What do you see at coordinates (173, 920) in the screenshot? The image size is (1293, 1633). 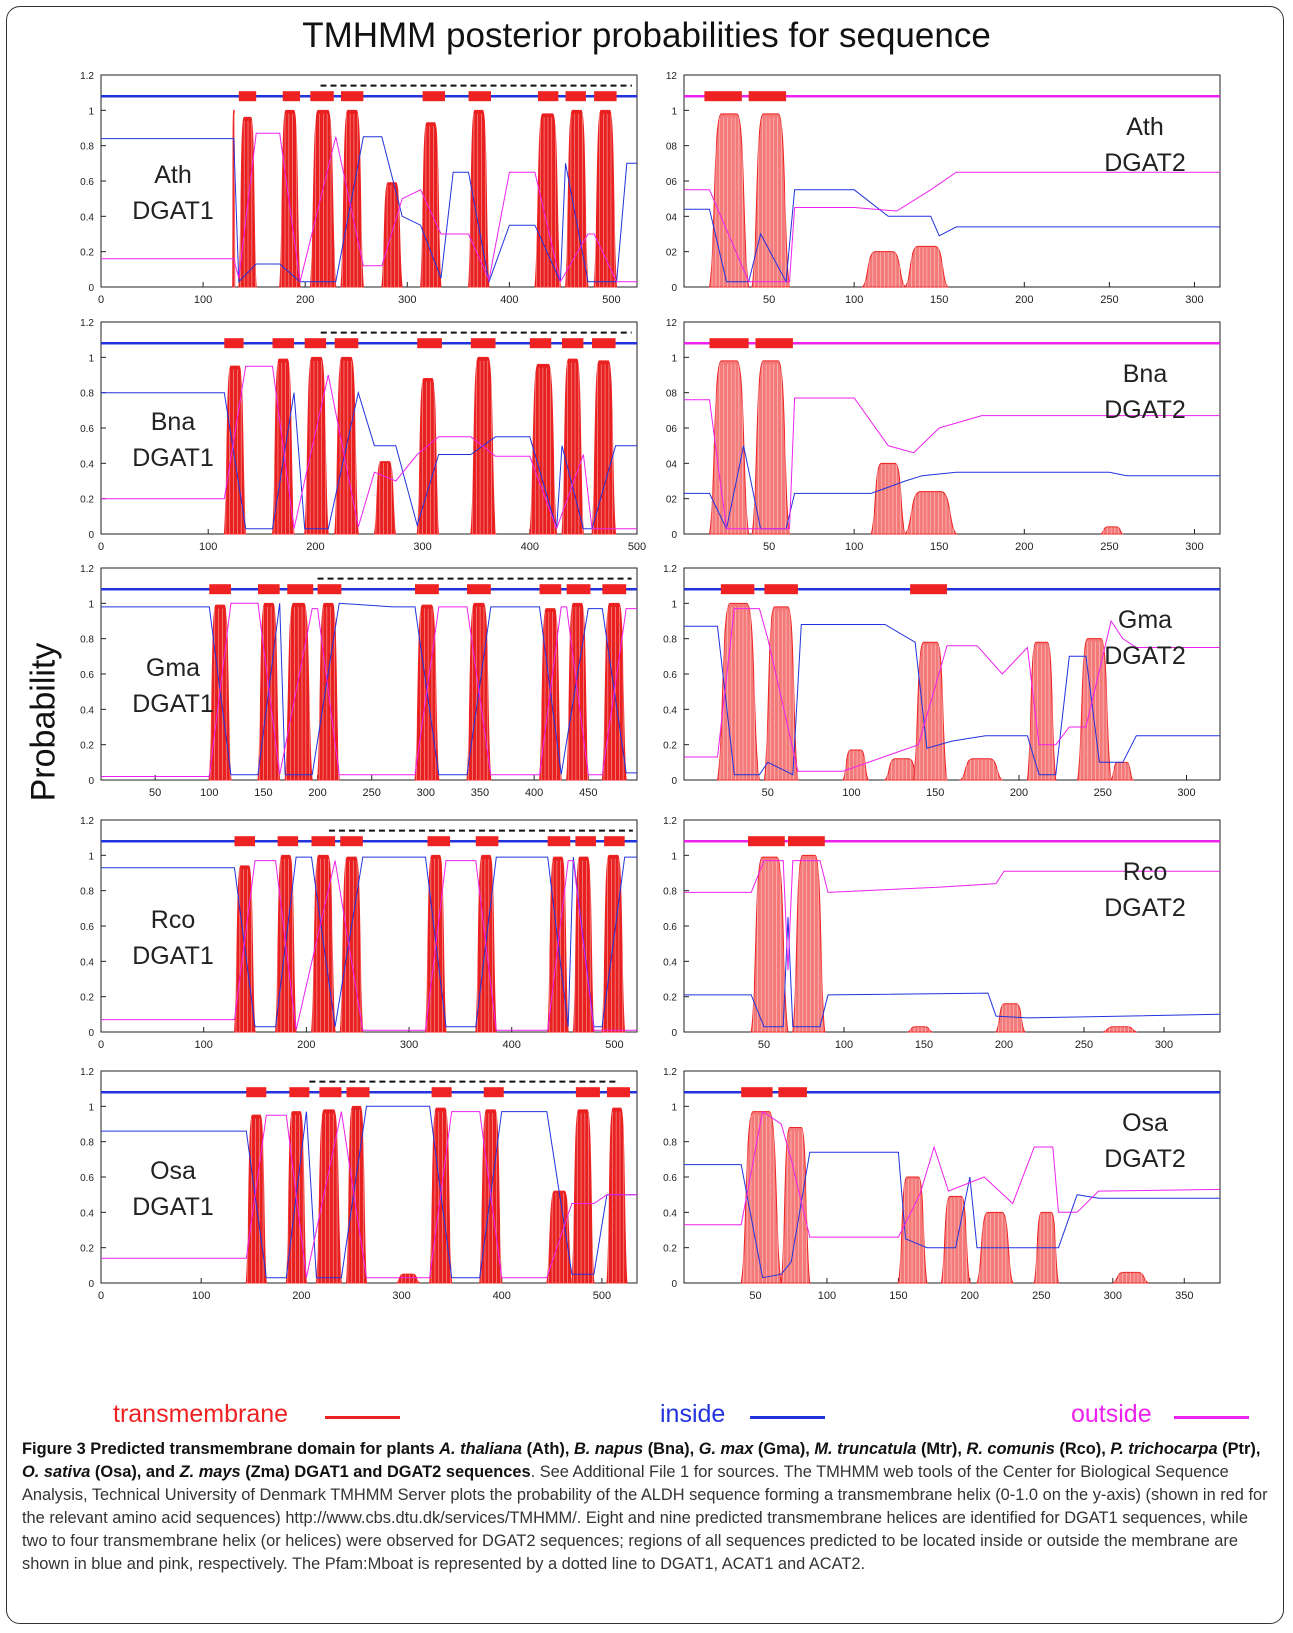 I see `panel-label-species: Rco` at bounding box center [173, 920].